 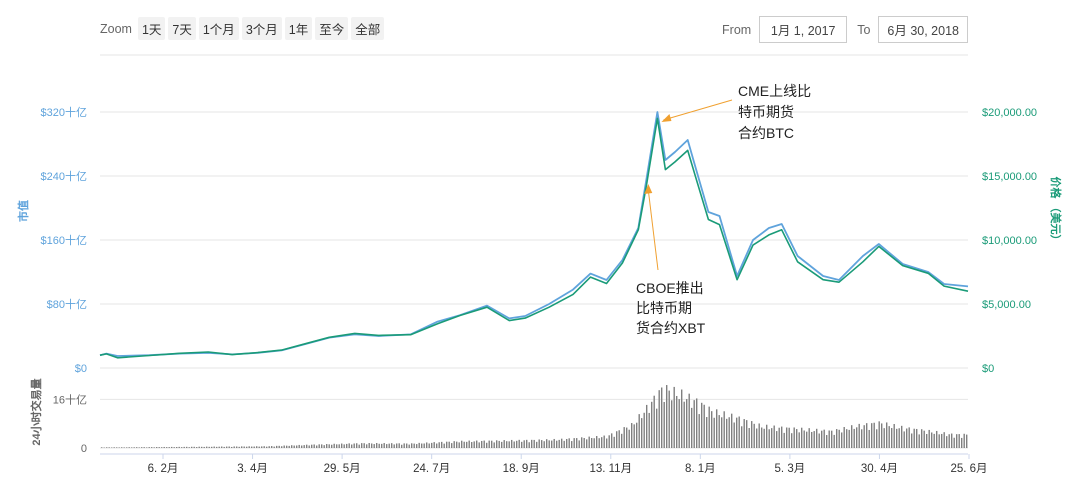 What do you see at coordinates (766, 112) in the screenshot?
I see `cme-annotation-text: 特币期货` at bounding box center [766, 112].